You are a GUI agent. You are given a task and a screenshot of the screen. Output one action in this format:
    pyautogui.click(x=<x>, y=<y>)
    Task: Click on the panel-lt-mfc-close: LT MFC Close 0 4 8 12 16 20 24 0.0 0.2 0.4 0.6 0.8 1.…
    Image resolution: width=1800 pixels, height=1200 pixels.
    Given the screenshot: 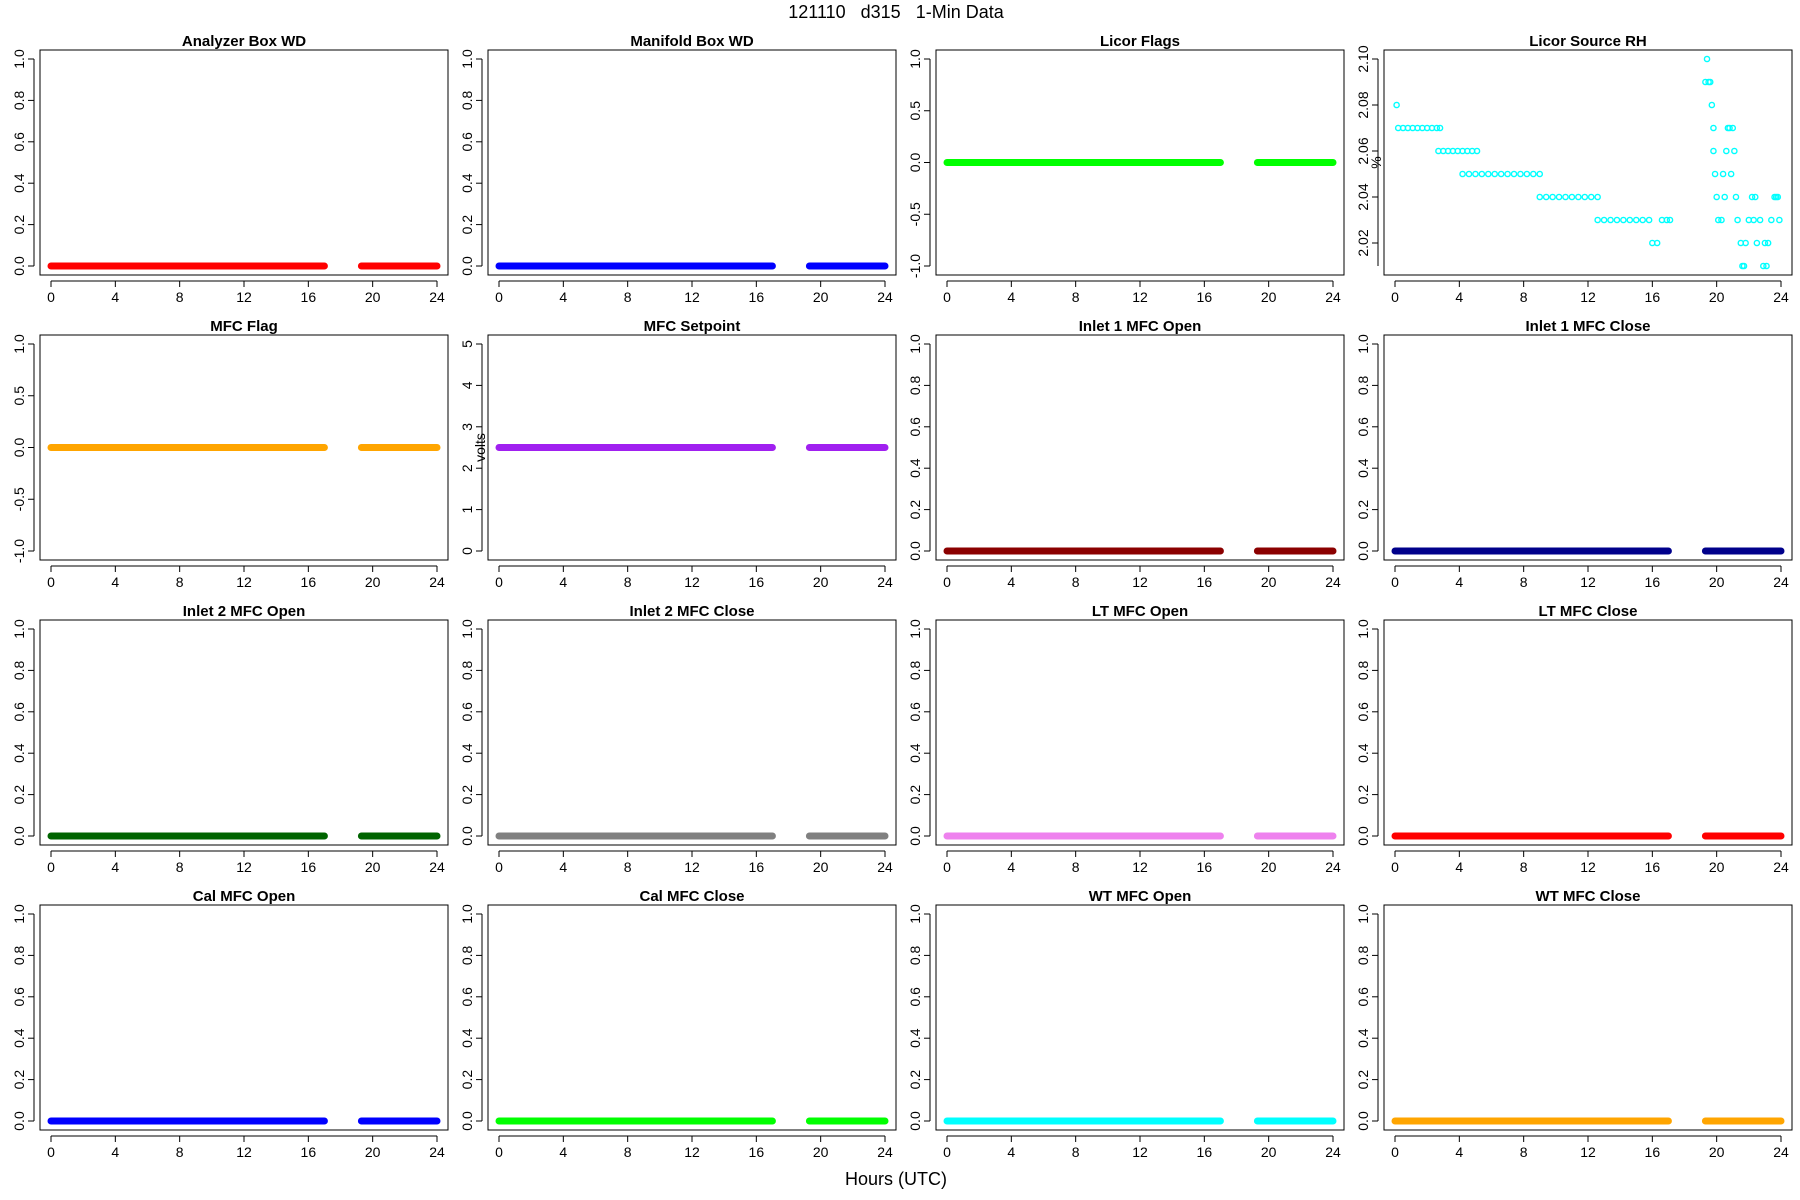 What is the action you would take?
    pyautogui.click(x=1574, y=739)
    